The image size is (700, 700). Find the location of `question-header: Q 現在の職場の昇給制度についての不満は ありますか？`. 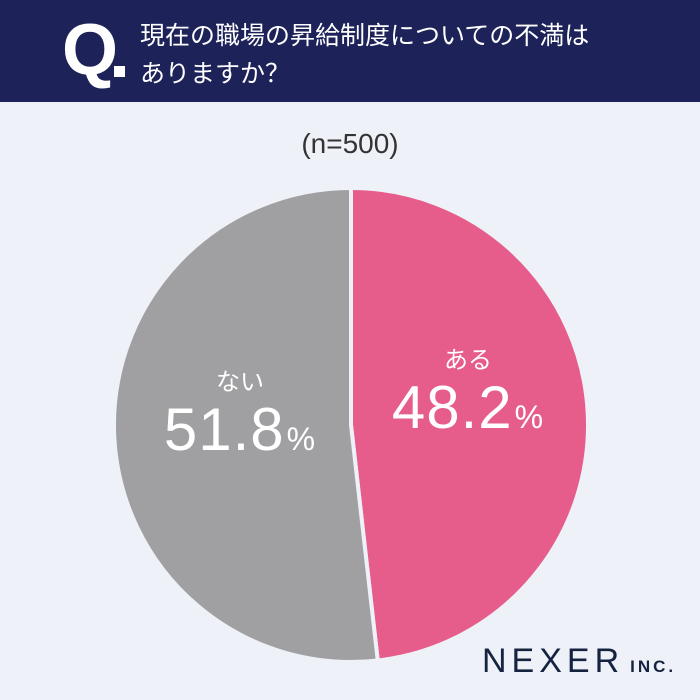

question-header: Q 現在の職場の昇給制度についての不満は ありますか？ is located at coordinates (350, 51).